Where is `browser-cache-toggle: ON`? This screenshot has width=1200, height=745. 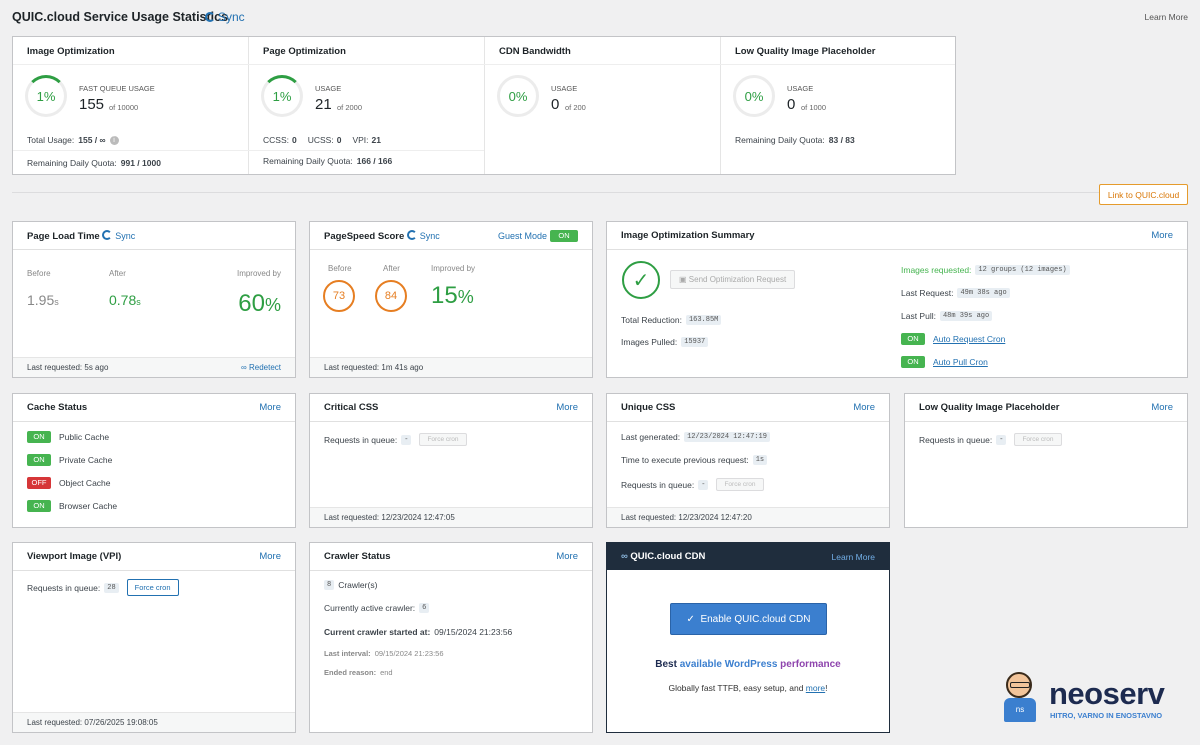
browser-cache-toggle: ON is located at coordinates (39, 506).